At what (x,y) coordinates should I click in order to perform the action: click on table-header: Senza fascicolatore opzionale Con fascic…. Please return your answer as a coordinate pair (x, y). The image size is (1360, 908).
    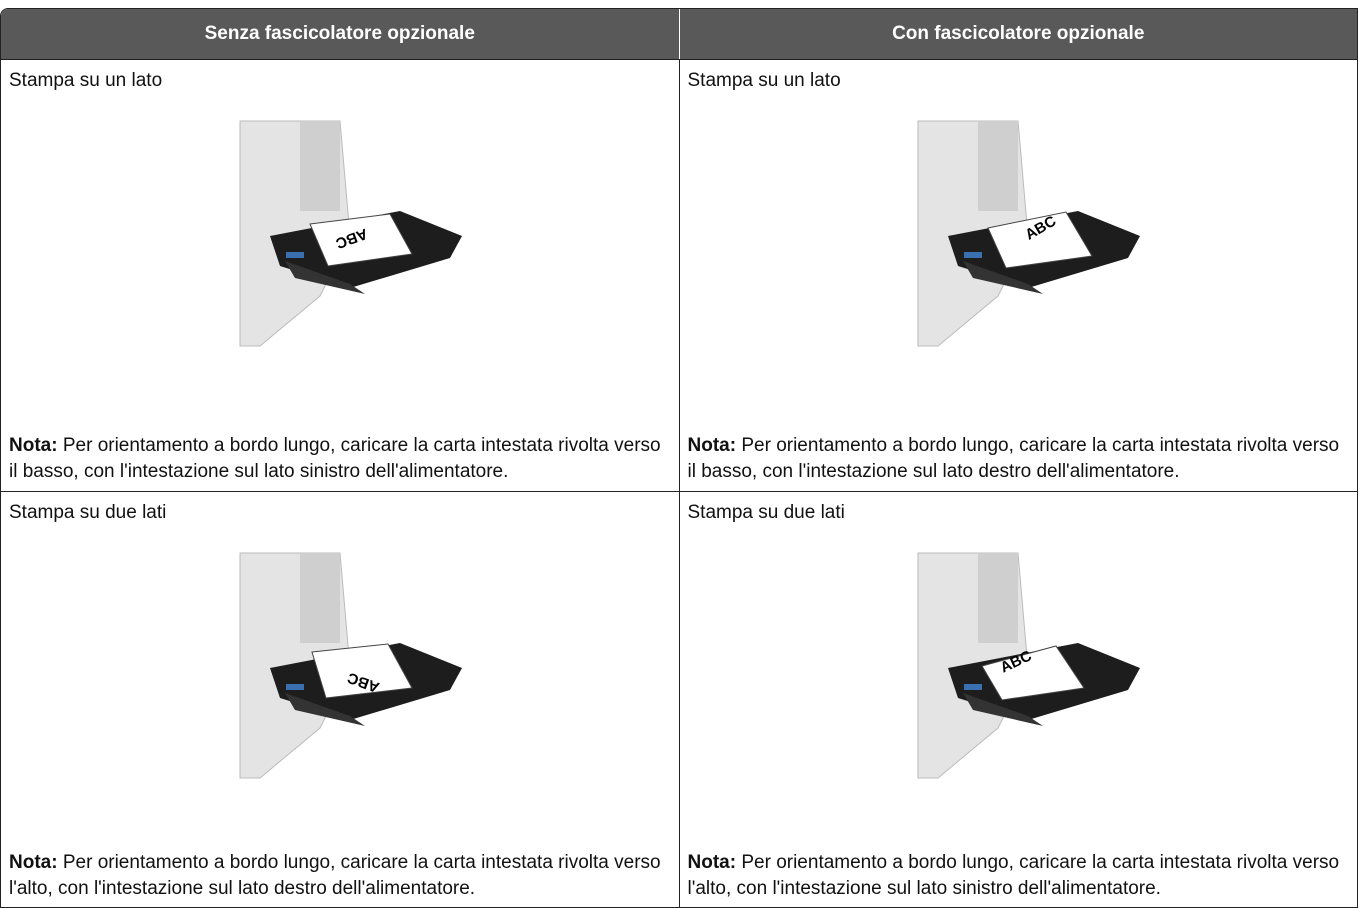
    Looking at the image, I should click on (679, 34).